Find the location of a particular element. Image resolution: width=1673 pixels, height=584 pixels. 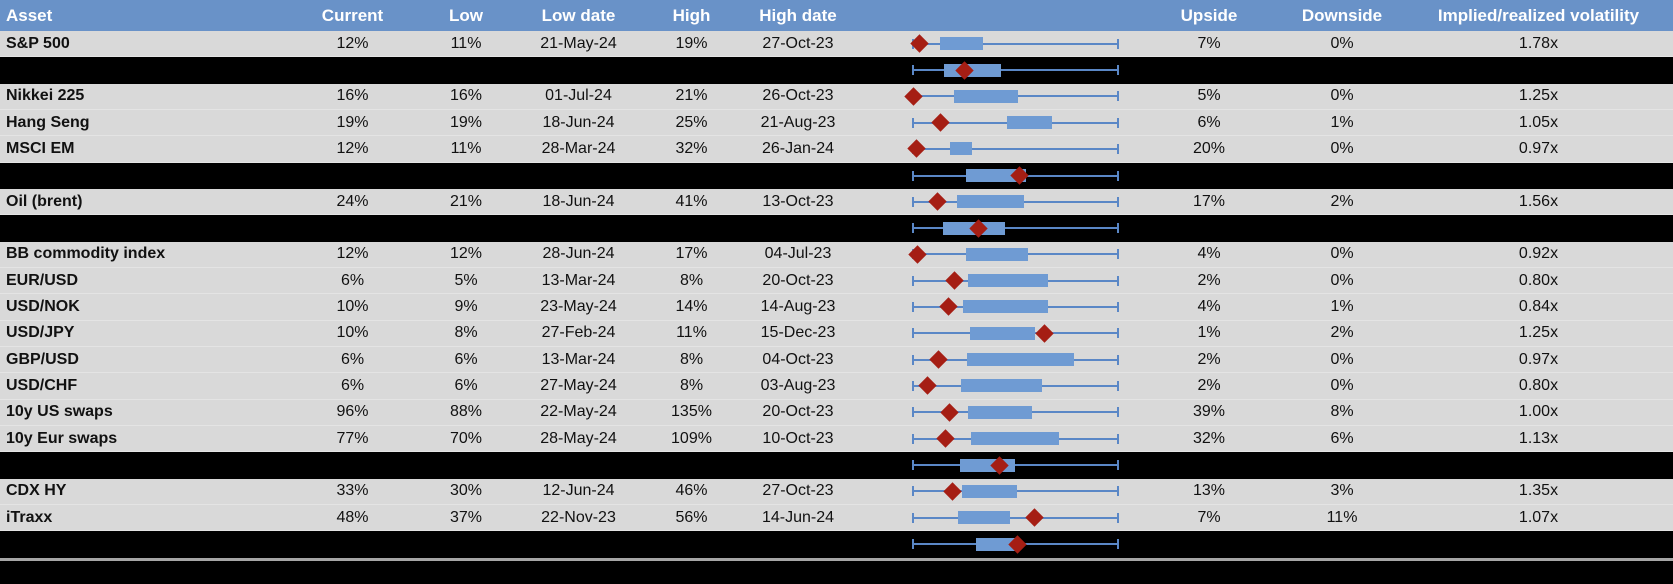

low-cell: 11% is located at coordinates (466, 148).